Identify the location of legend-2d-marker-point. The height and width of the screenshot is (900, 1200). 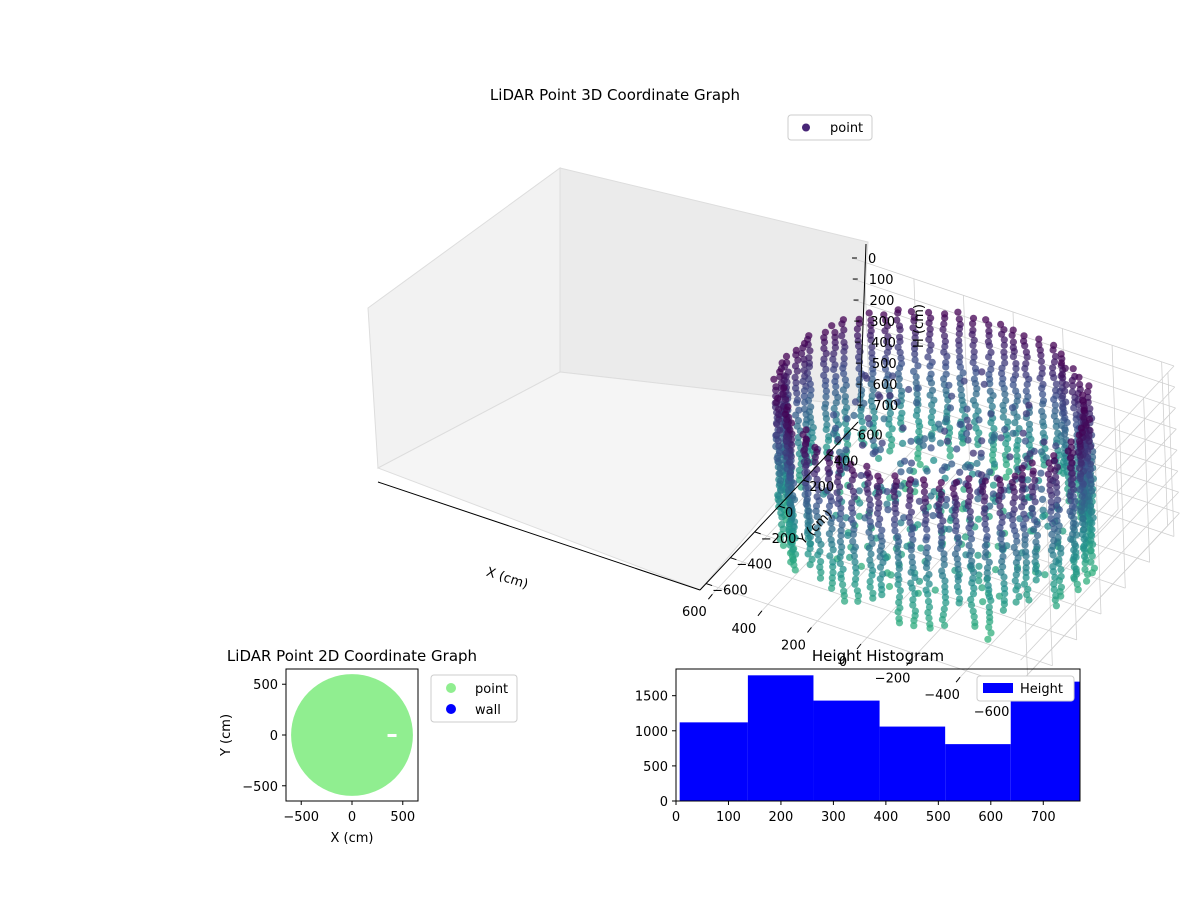
(451, 688).